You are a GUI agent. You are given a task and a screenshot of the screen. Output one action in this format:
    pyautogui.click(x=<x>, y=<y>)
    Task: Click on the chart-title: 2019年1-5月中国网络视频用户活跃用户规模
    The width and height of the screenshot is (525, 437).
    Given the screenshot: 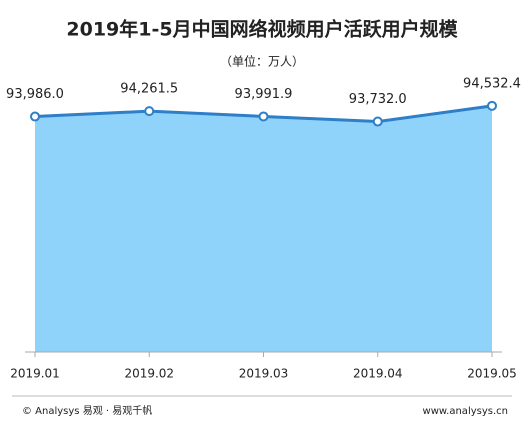 What is the action you would take?
    pyautogui.click(x=262, y=29)
    